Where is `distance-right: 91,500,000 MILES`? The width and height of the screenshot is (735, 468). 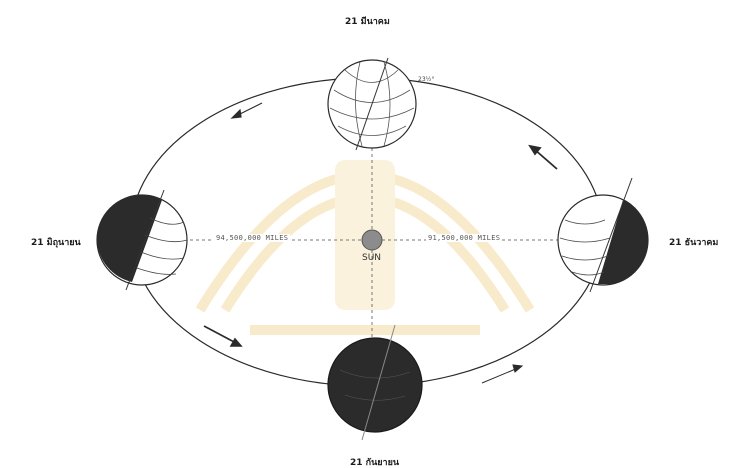
distance-right: 91,500,000 MILES is located at coordinates (464, 238).